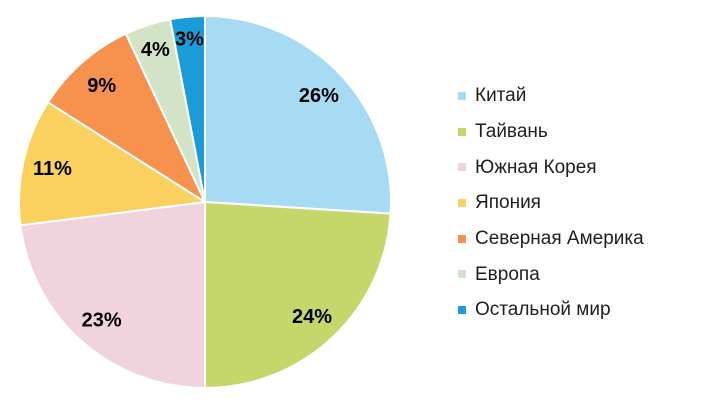 This screenshot has width=708, height=406. Describe the element at coordinates (101, 86) in the screenshot. I see `slice-percent-label: 9%` at that location.